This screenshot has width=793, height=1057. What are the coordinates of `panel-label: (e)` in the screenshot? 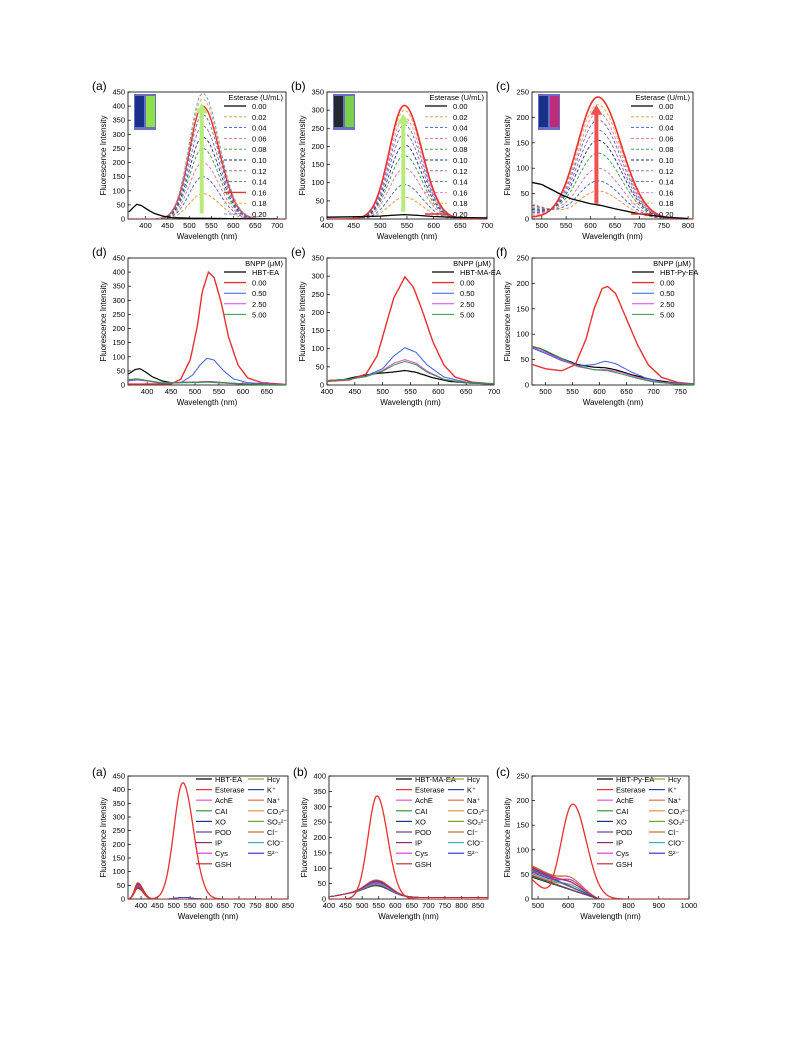 It's located at (298, 252).